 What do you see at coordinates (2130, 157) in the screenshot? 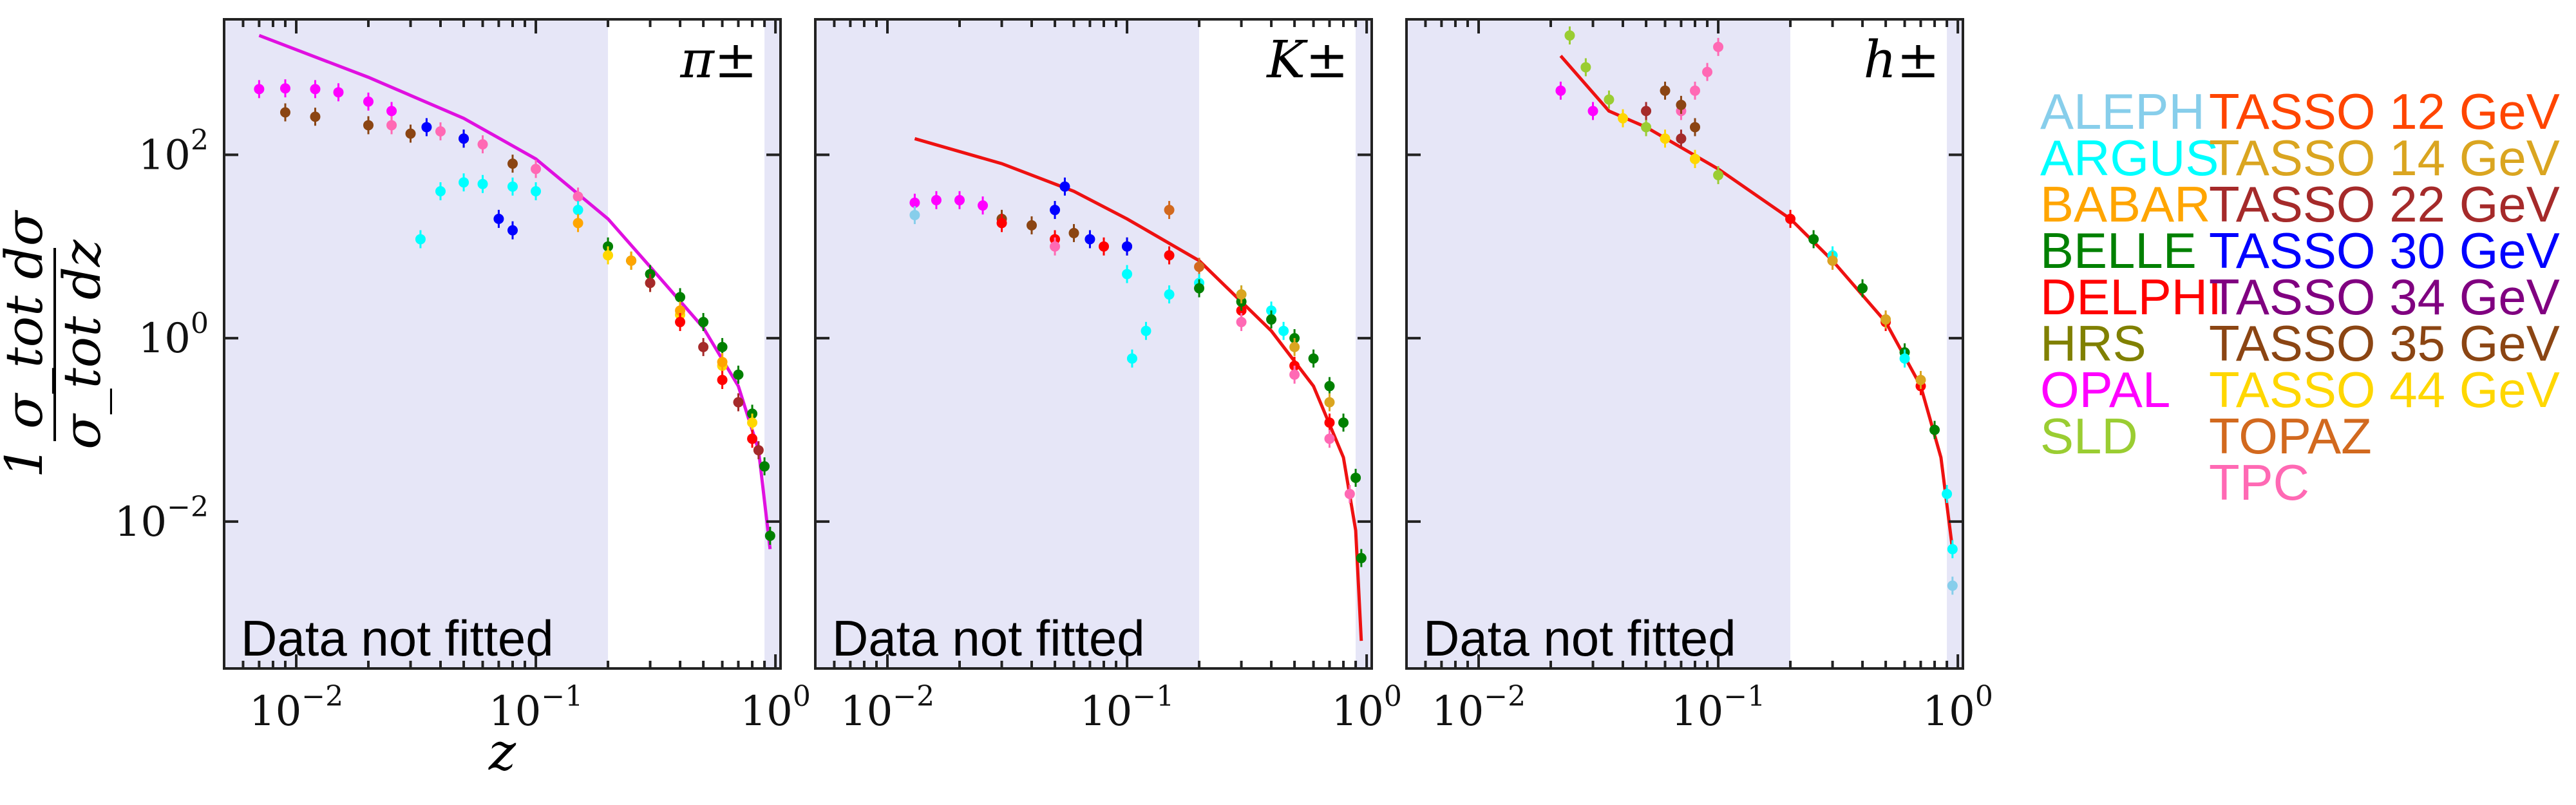
I see `legend-entry: ARGUS` at bounding box center [2130, 157].